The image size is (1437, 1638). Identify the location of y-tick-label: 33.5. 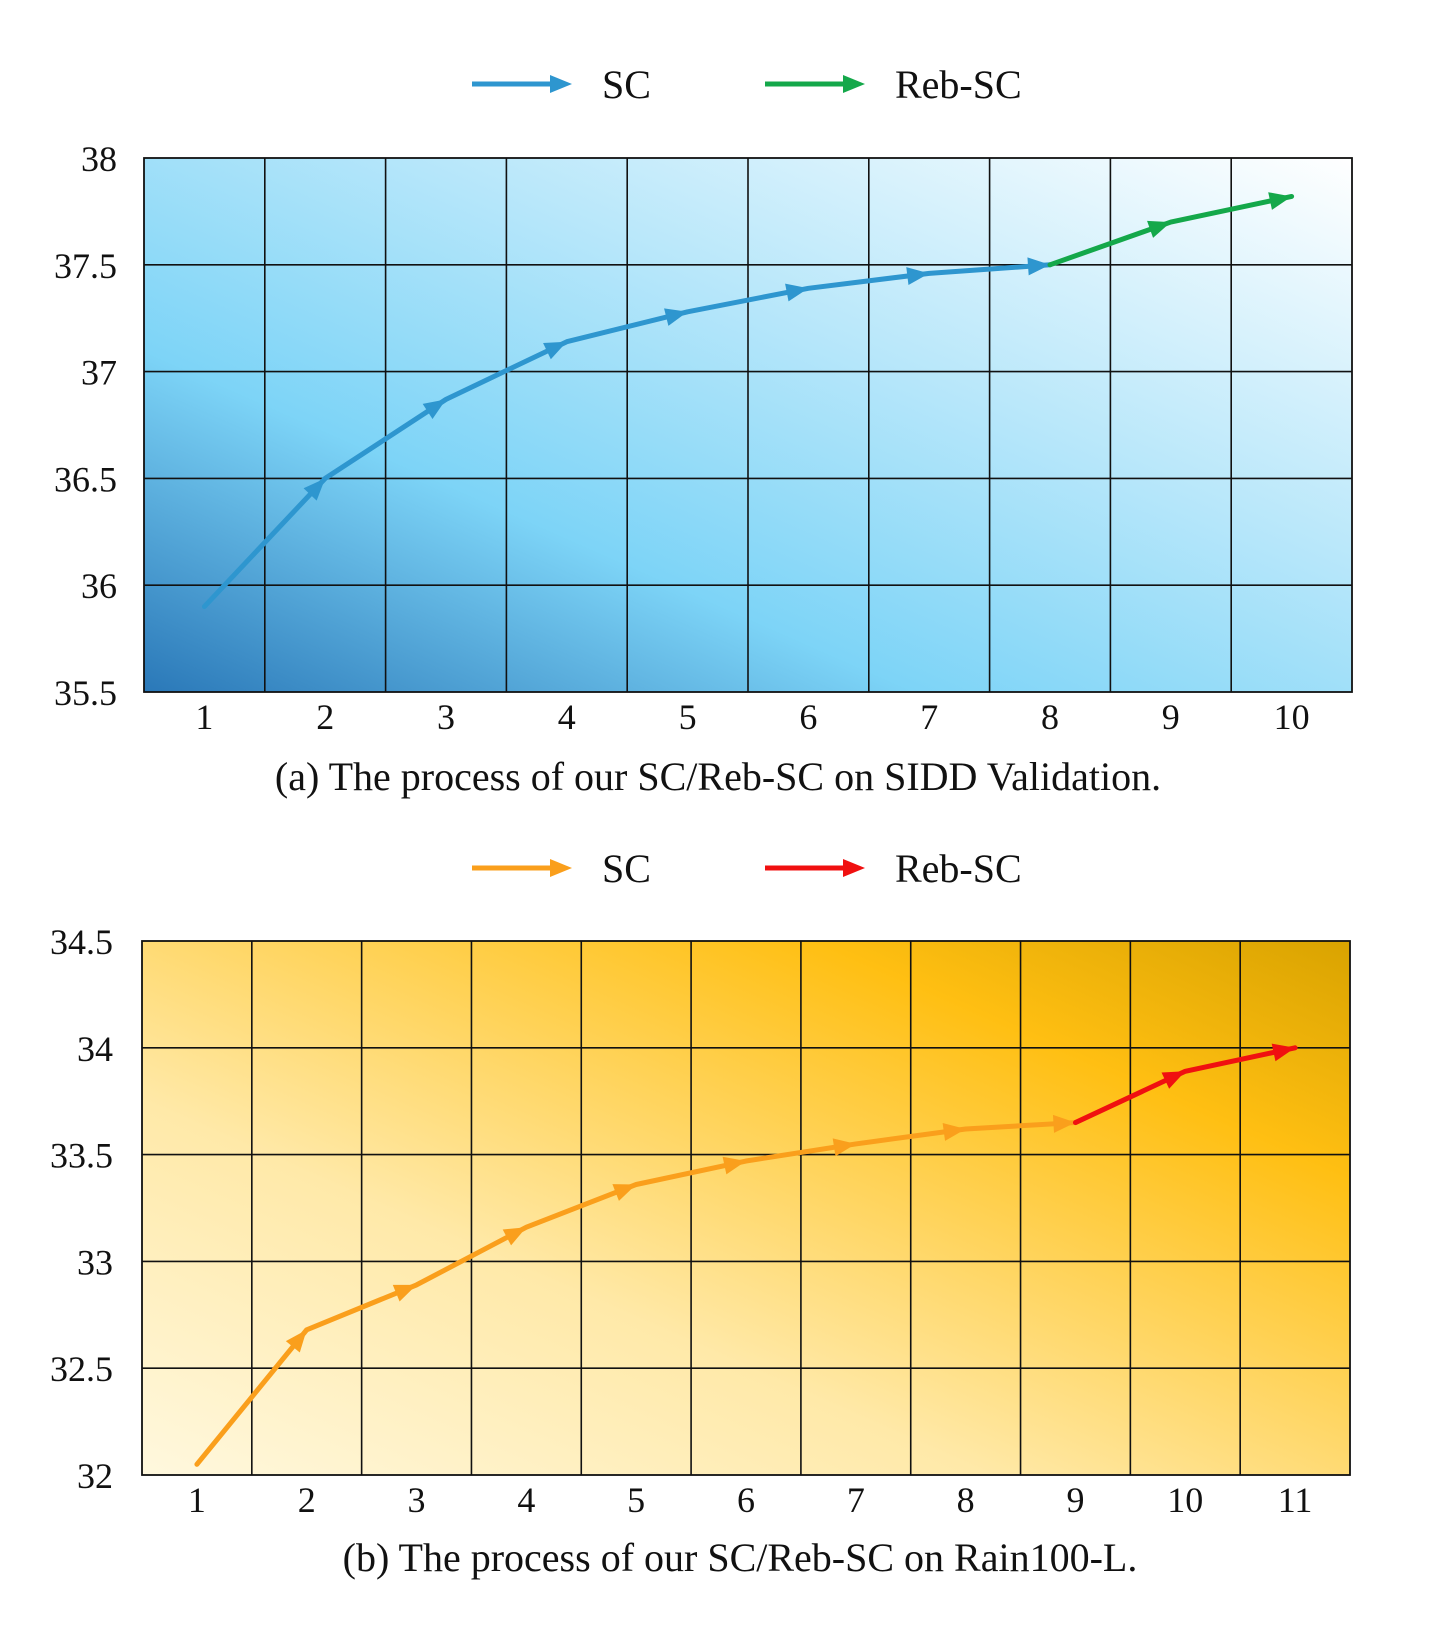
(81, 1156).